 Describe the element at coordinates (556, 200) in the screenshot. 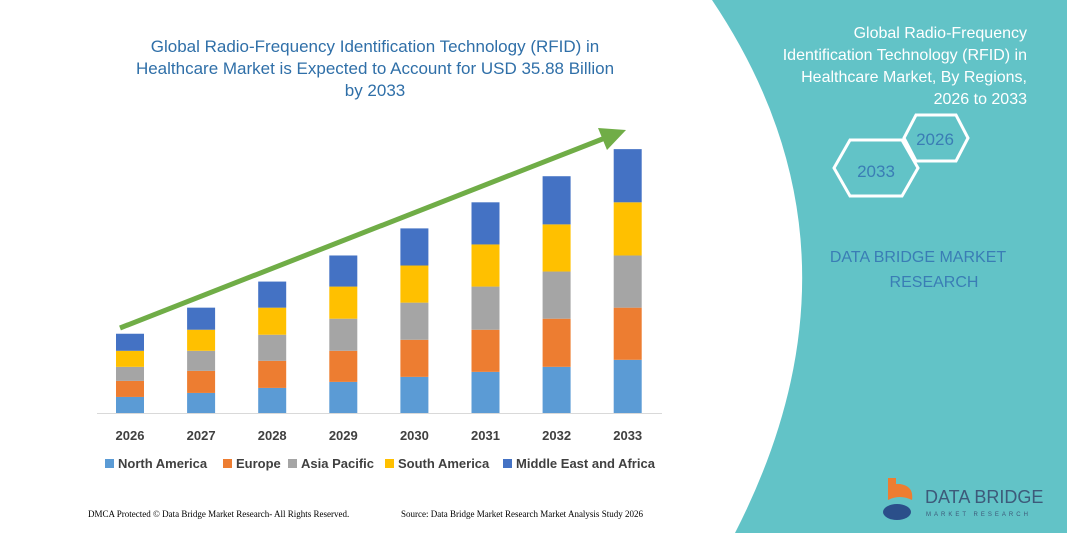

I see `bar-segment-2032-middle-east-and-africa` at that location.